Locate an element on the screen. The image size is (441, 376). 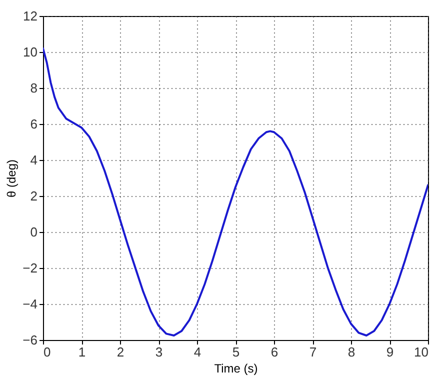
y-tick-label: −6 is located at coordinates (30, 340).